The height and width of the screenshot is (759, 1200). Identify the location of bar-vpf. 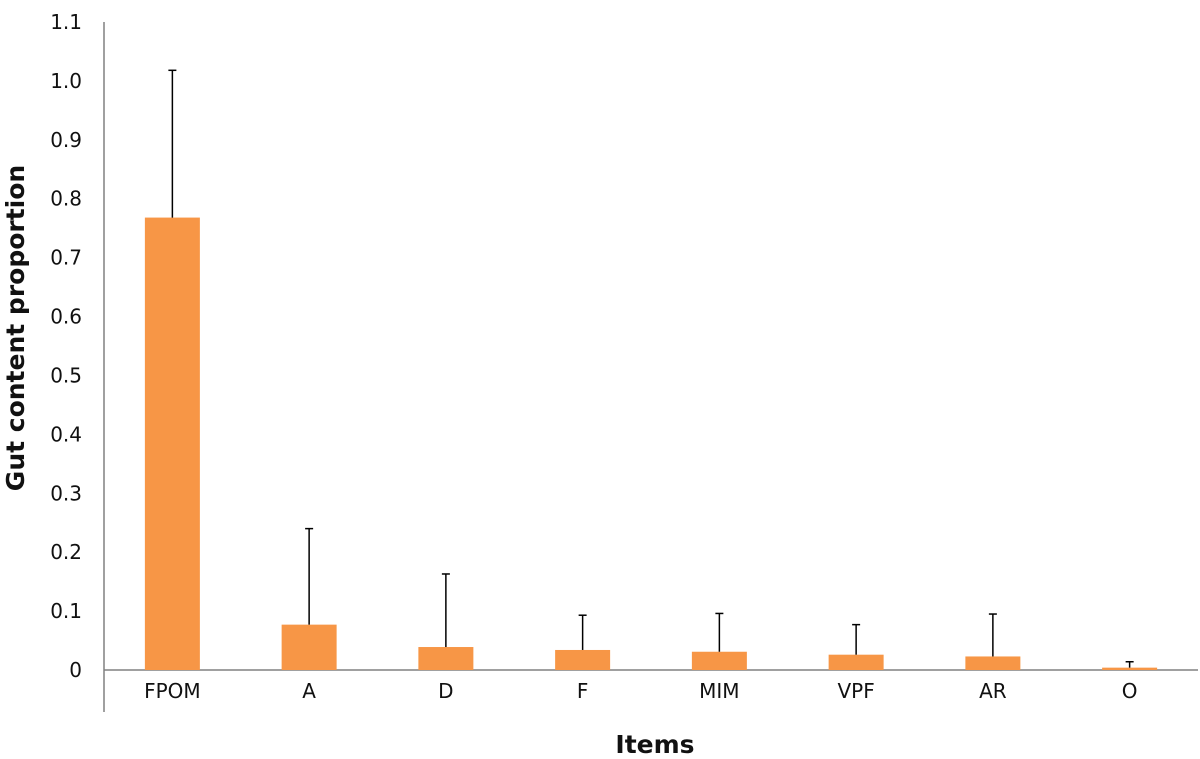
(856, 662).